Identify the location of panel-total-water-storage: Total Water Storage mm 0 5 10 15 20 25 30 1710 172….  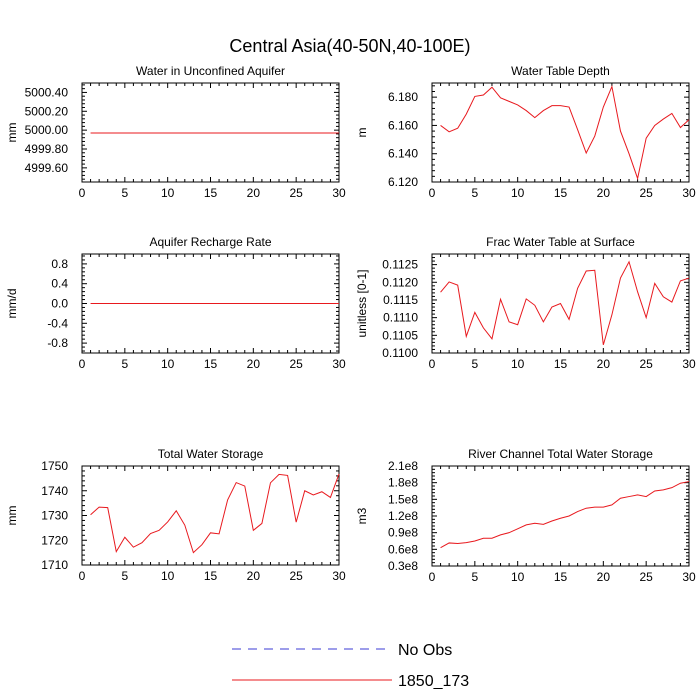
(175, 515).